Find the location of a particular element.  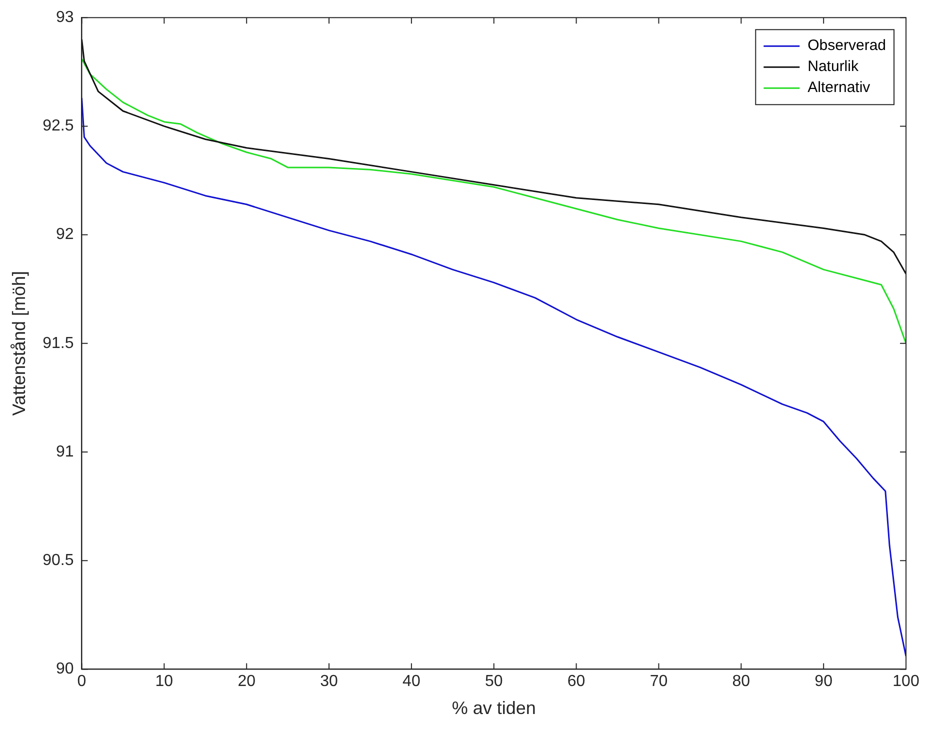

y-tick-label: 90 is located at coordinates (65, 669).